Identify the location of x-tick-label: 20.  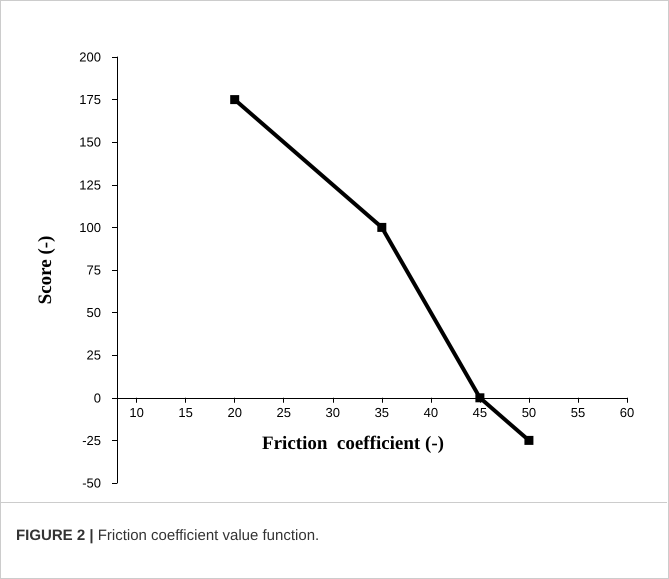
(234, 412).